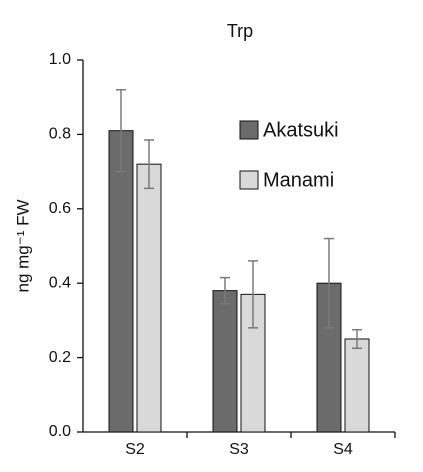 The width and height of the screenshot is (423, 472). What do you see at coordinates (60, 59) in the screenshot?
I see `y-tick-label: 1.0` at bounding box center [60, 59].